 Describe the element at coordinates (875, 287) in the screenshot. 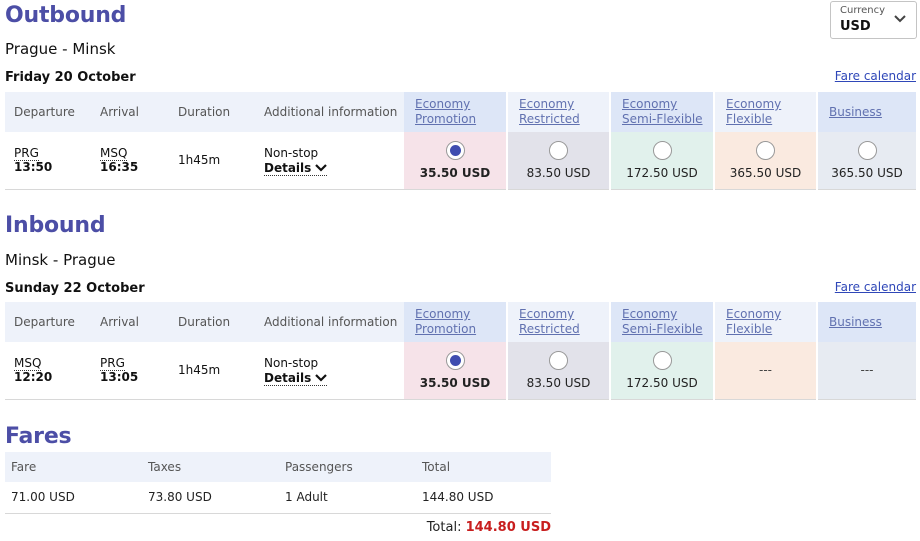

I see `inbound-fare-calendar-link: Fare calendar` at that location.